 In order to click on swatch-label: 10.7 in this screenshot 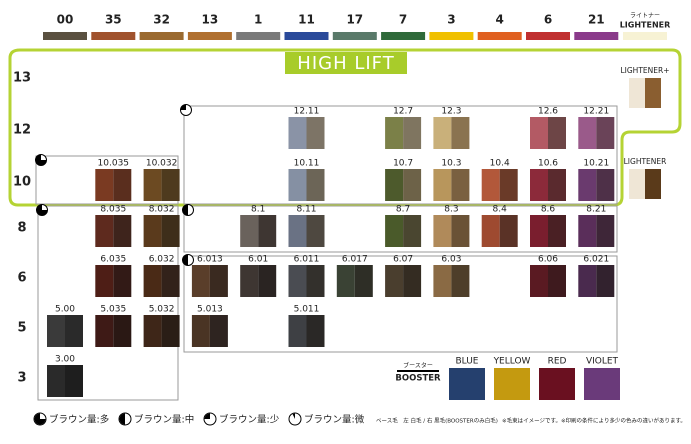, I will do `click(403, 164)`.